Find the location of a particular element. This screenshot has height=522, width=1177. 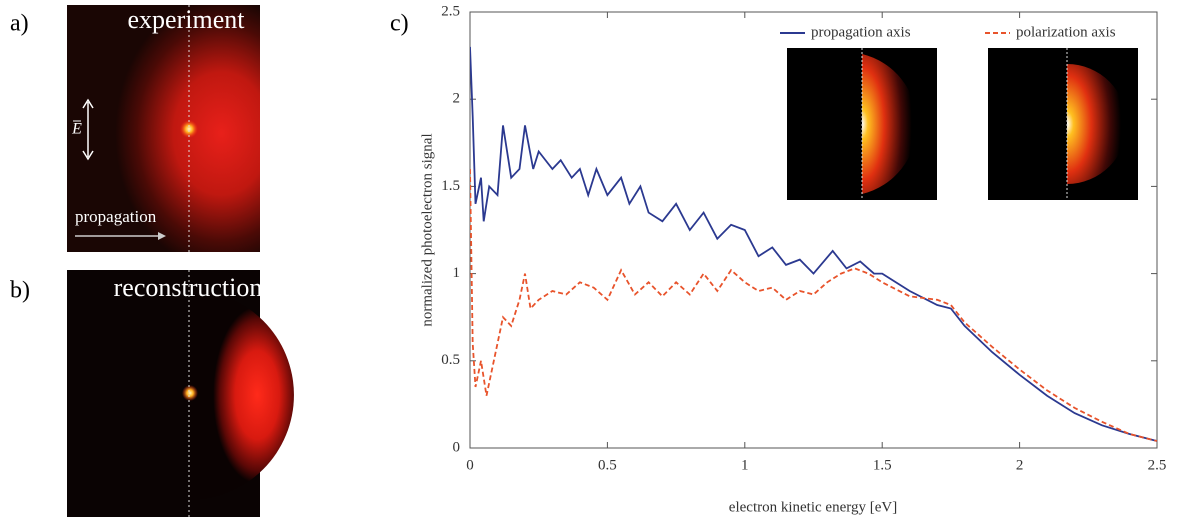

x-tick-label: 0.5 is located at coordinates (607, 465).